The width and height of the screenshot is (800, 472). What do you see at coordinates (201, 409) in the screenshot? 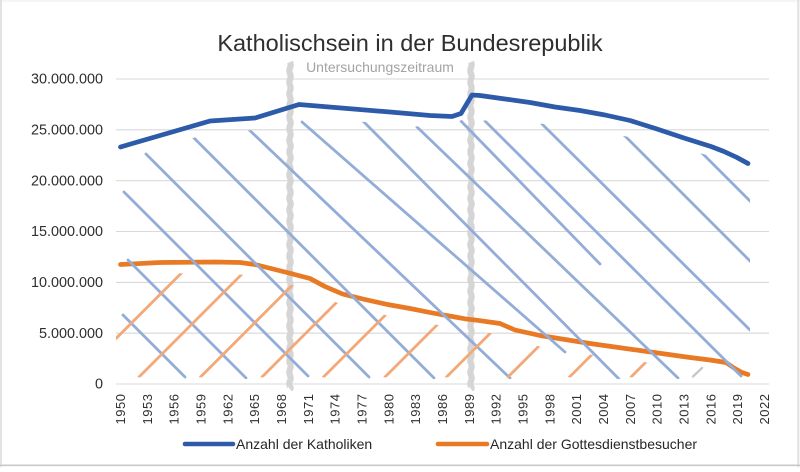
I see `svg-text: 1959` at bounding box center [201, 409].